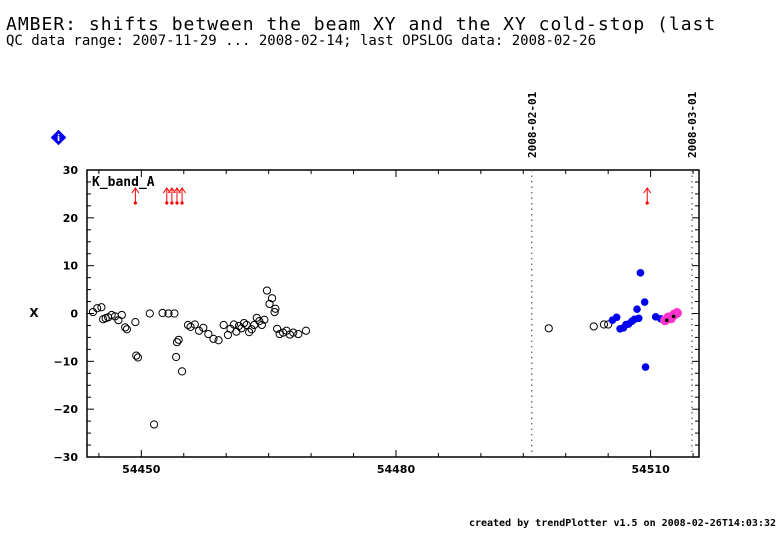  What do you see at coordinates (532, 124) in the screenshot?
I see `date-marker-label: 2008-02-01` at bounding box center [532, 124].